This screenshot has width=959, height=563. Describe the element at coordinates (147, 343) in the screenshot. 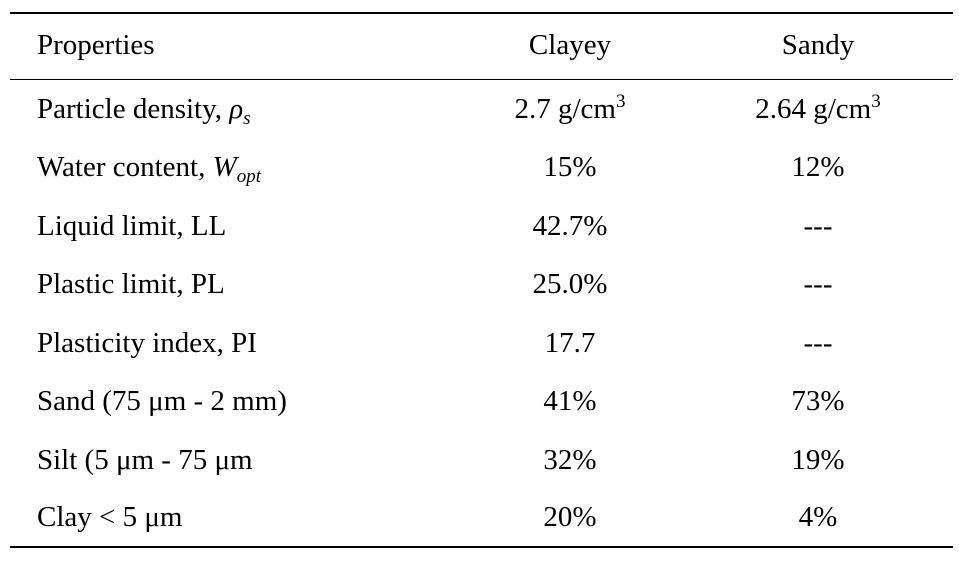

I see `row-label: Plasticity index, PI` at that location.